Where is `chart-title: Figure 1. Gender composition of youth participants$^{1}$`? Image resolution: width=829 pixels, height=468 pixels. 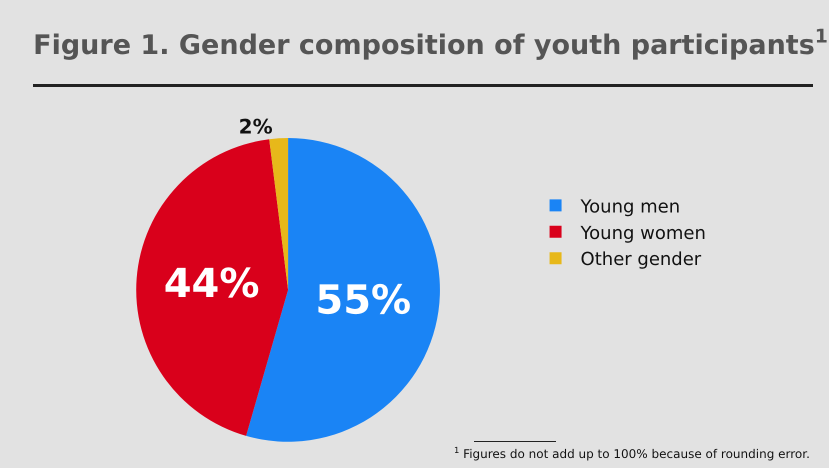 chart-title: Figure 1. Gender composition of youth participants$^{1}$ is located at coordinates (430, 43).